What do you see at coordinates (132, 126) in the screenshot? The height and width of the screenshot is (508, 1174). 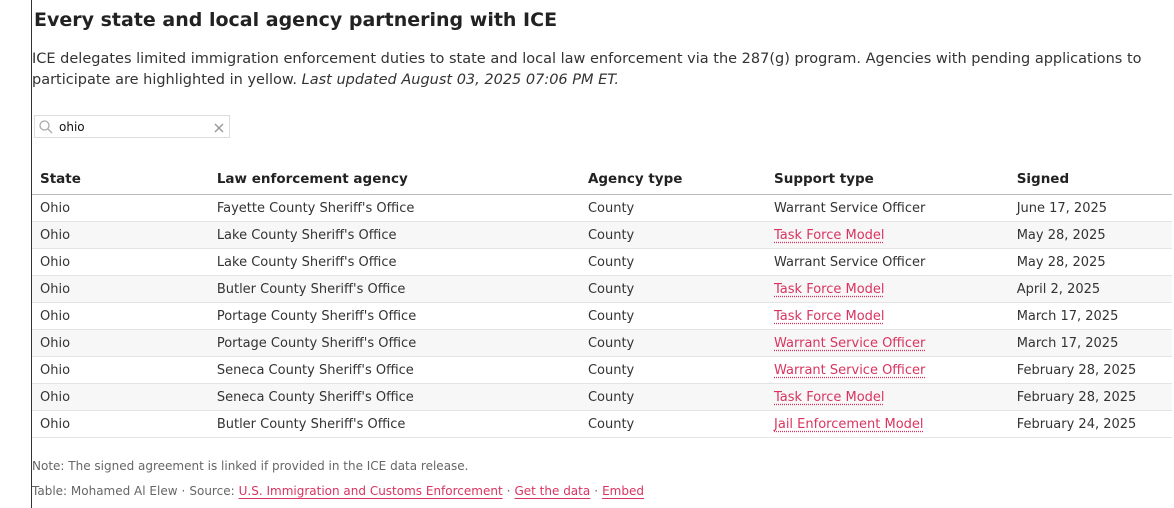 I see `search-box: ohio` at bounding box center [132, 126].